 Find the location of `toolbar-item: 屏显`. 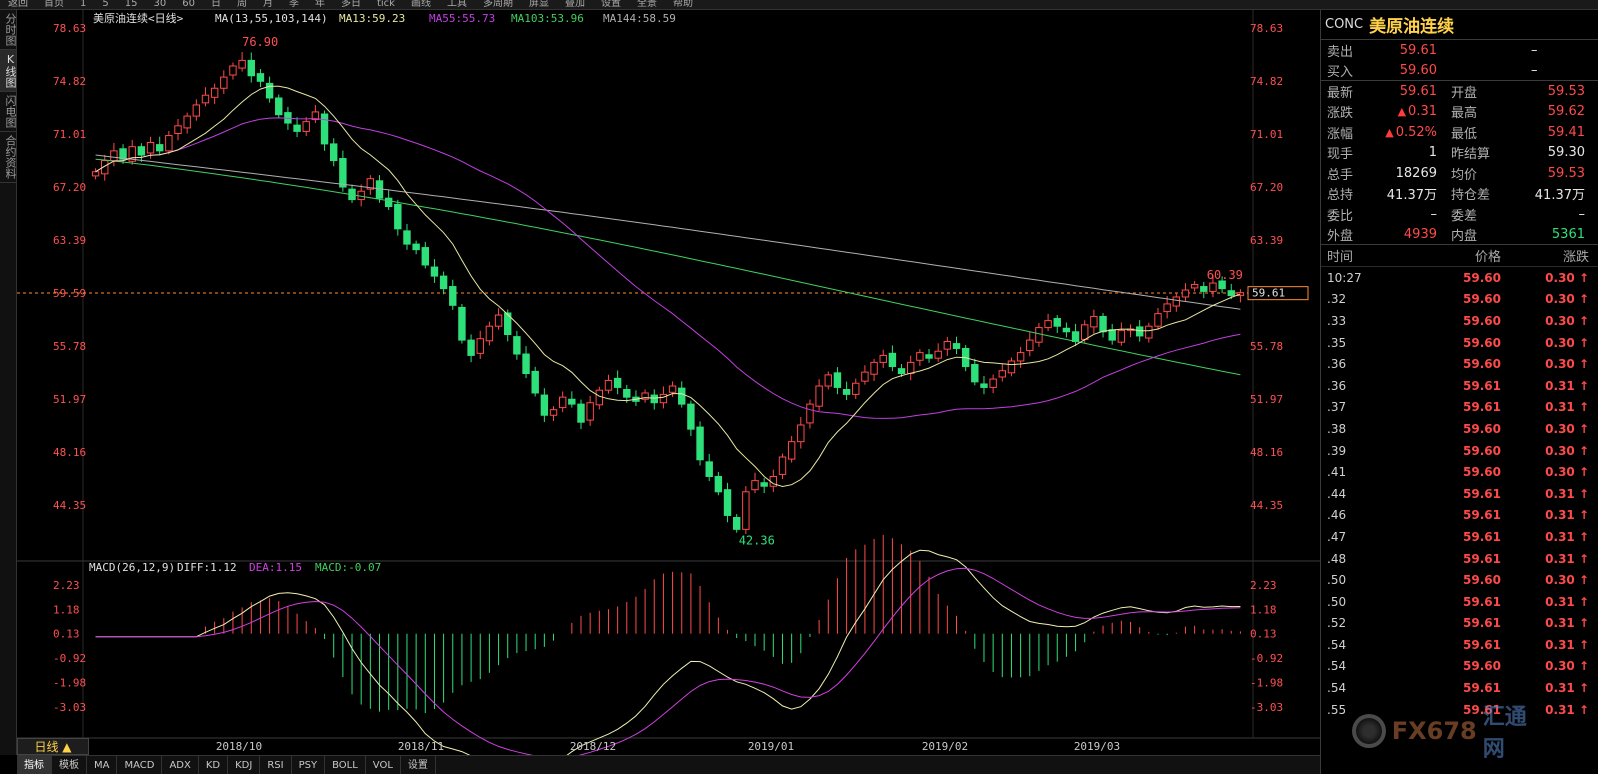

toolbar-item: 屏显 is located at coordinates (538, 4).